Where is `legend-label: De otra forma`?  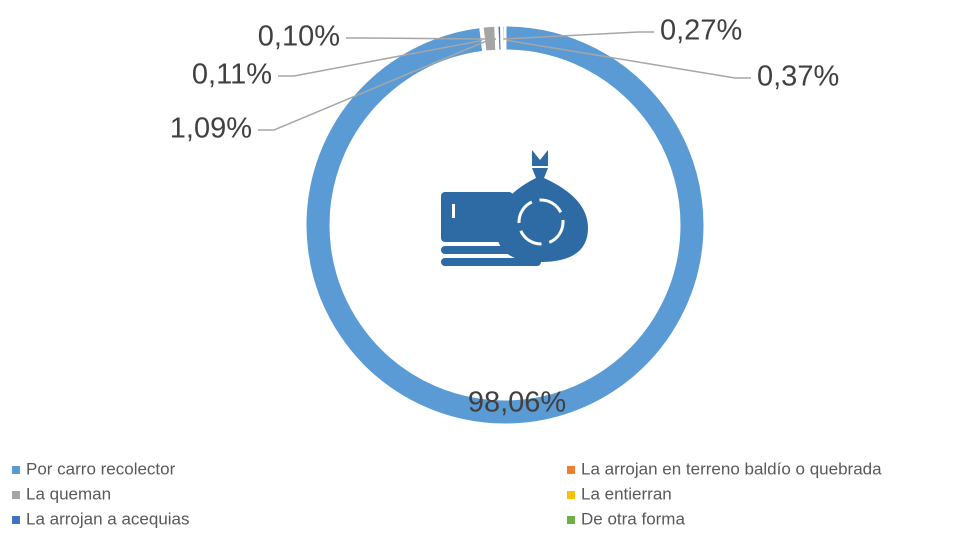
legend-label: De otra forma is located at coordinates (633, 518).